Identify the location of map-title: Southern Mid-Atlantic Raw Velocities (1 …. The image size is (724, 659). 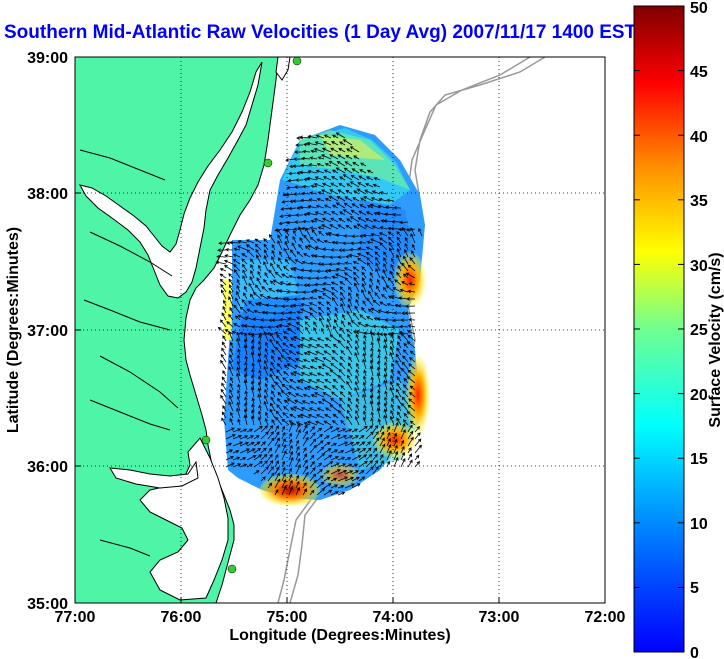
(320, 32).